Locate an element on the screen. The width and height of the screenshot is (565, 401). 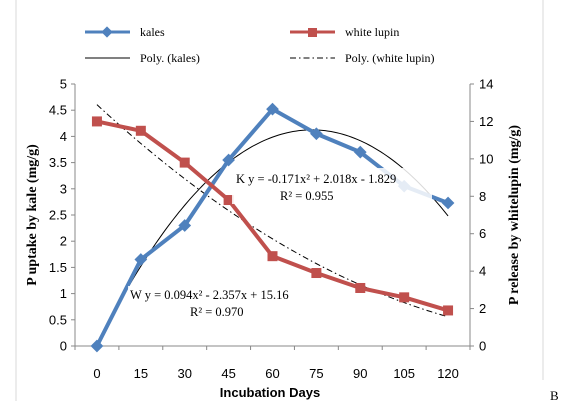
lupin-r-squared: R² = 0.970 is located at coordinates (217, 312).